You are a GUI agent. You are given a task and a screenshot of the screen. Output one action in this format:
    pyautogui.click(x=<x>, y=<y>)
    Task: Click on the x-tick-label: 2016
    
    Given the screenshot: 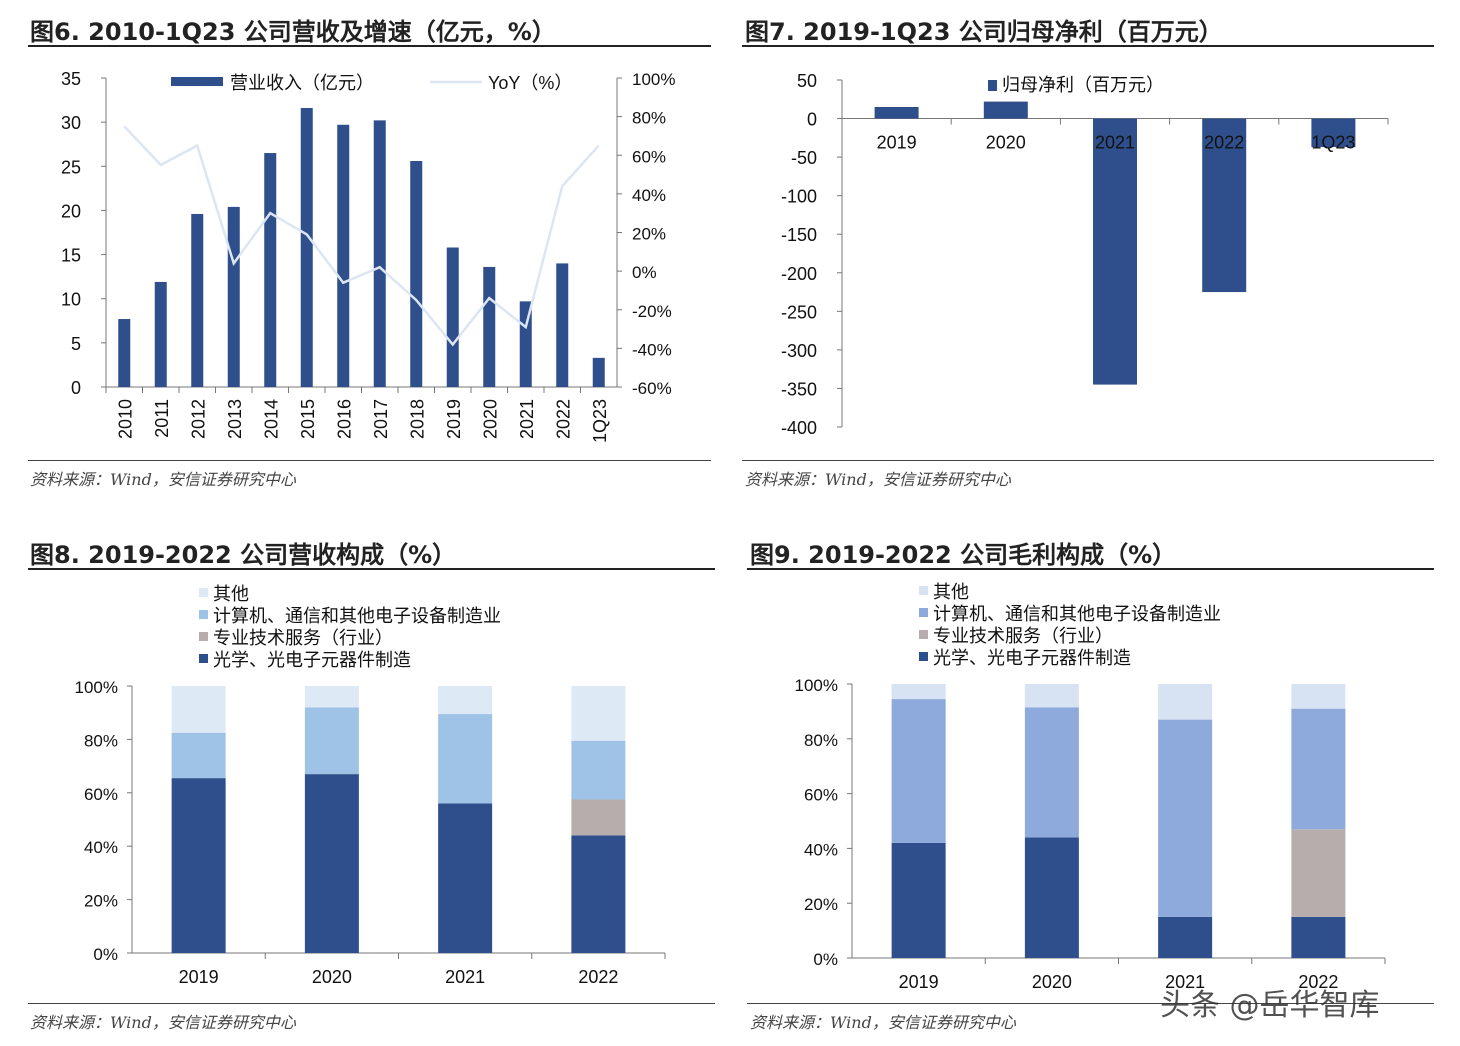 What is the action you would take?
    pyautogui.click(x=344, y=419)
    